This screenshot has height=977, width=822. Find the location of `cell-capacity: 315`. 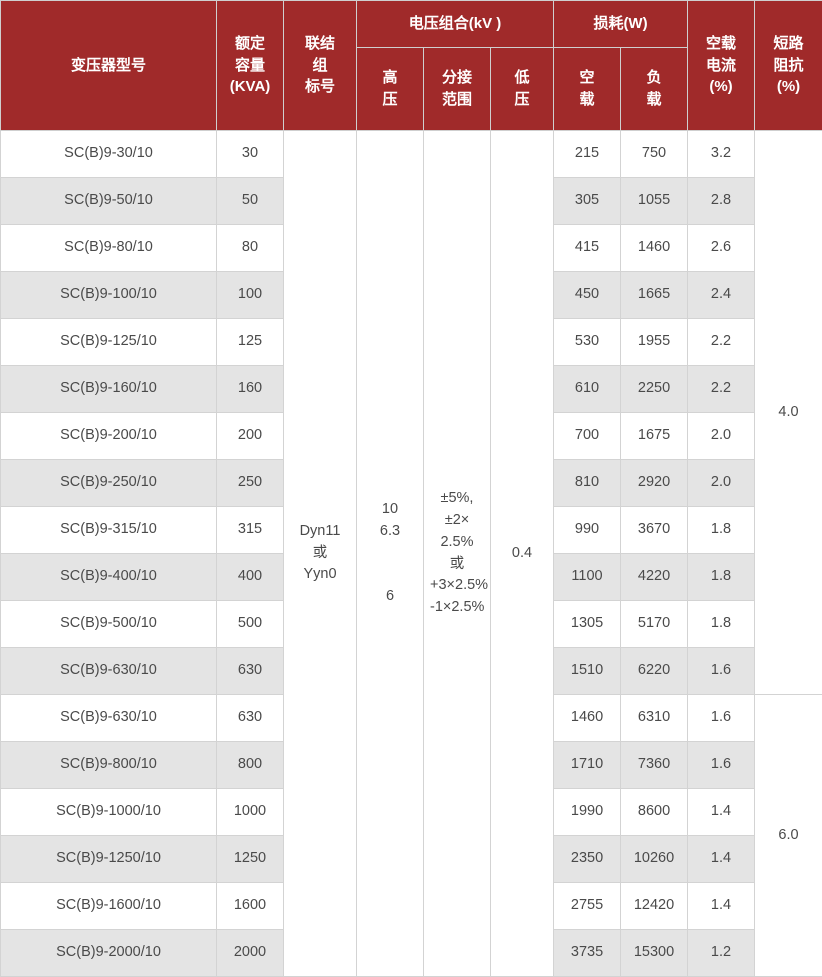

cell-capacity: 315 is located at coordinates (250, 530).